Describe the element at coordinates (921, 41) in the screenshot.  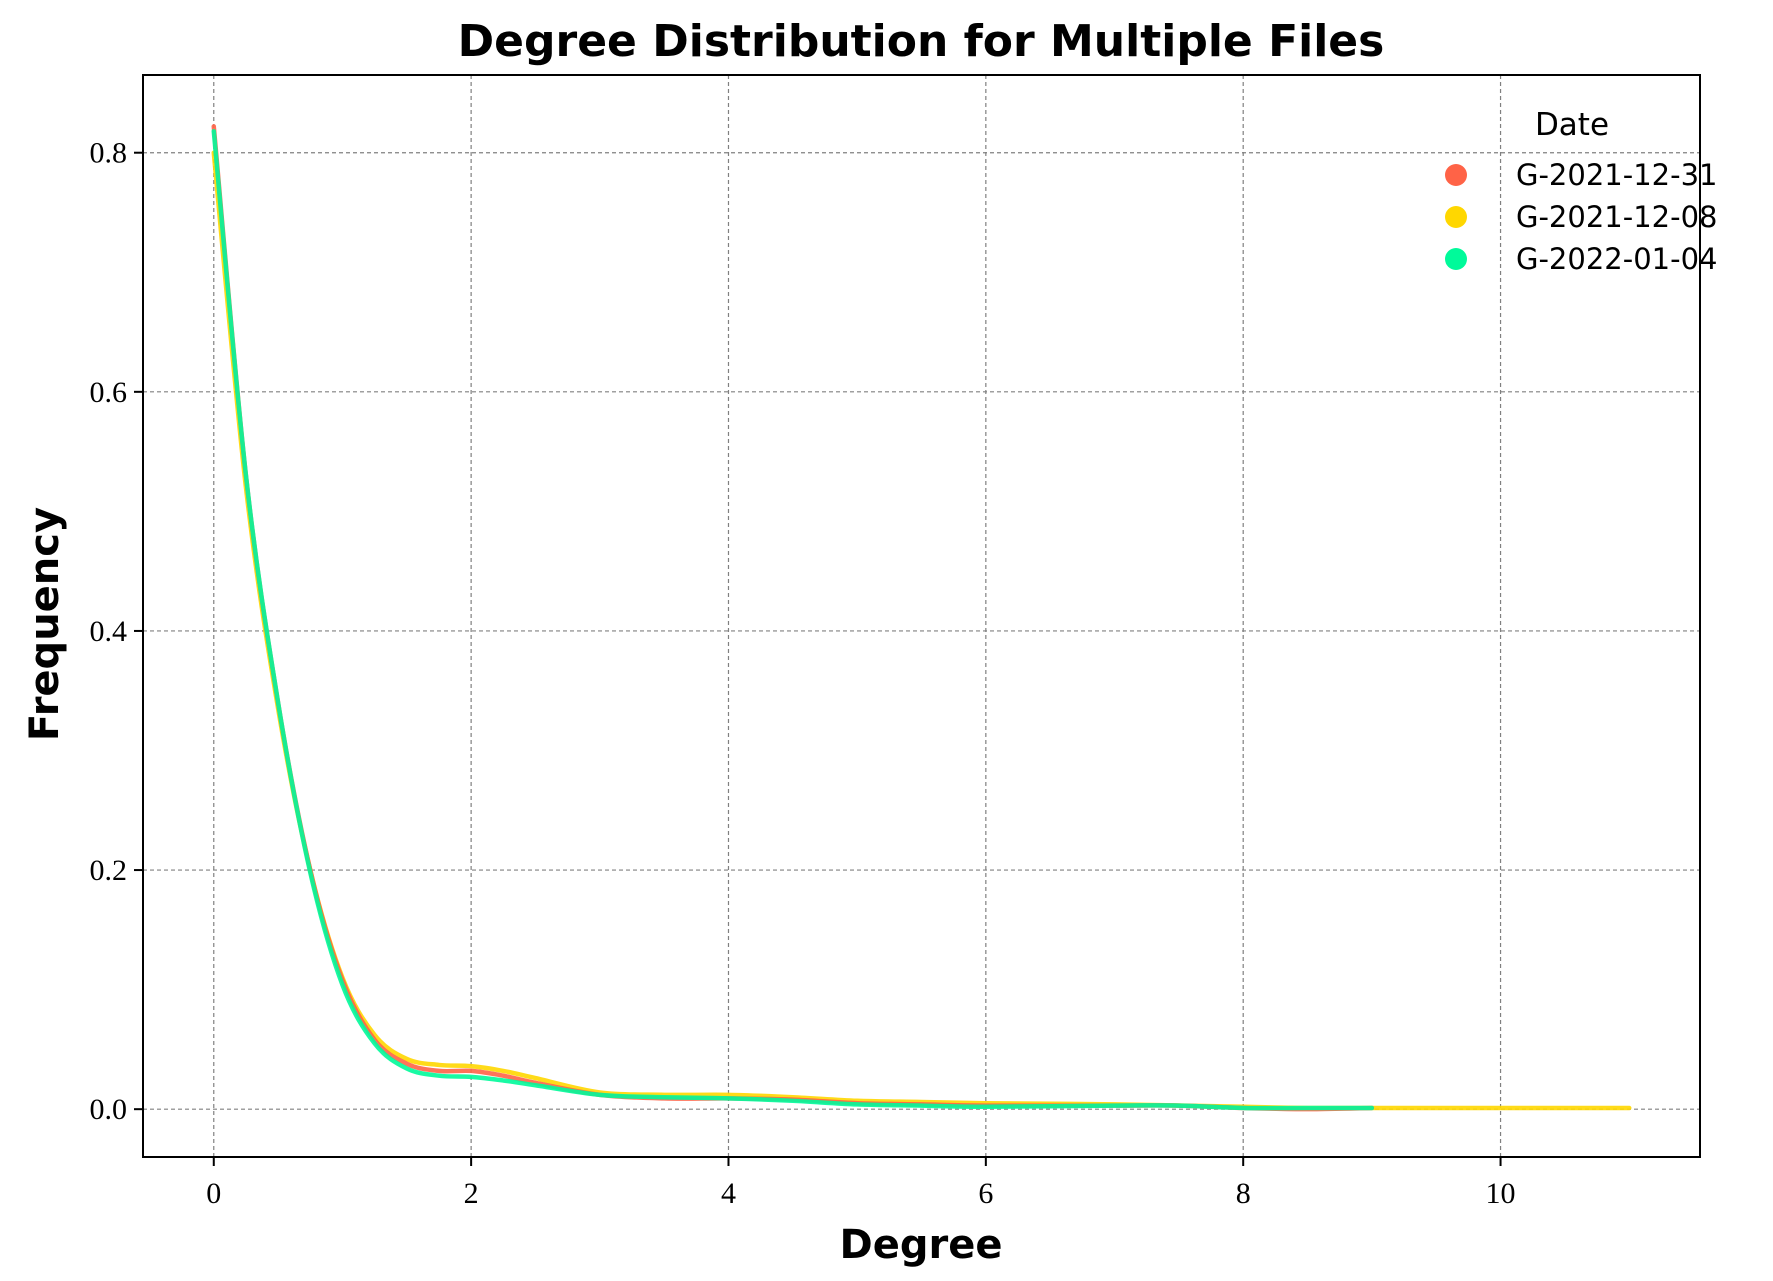
I see `chart-title: Degree Distribution for Multiple Files` at that location.